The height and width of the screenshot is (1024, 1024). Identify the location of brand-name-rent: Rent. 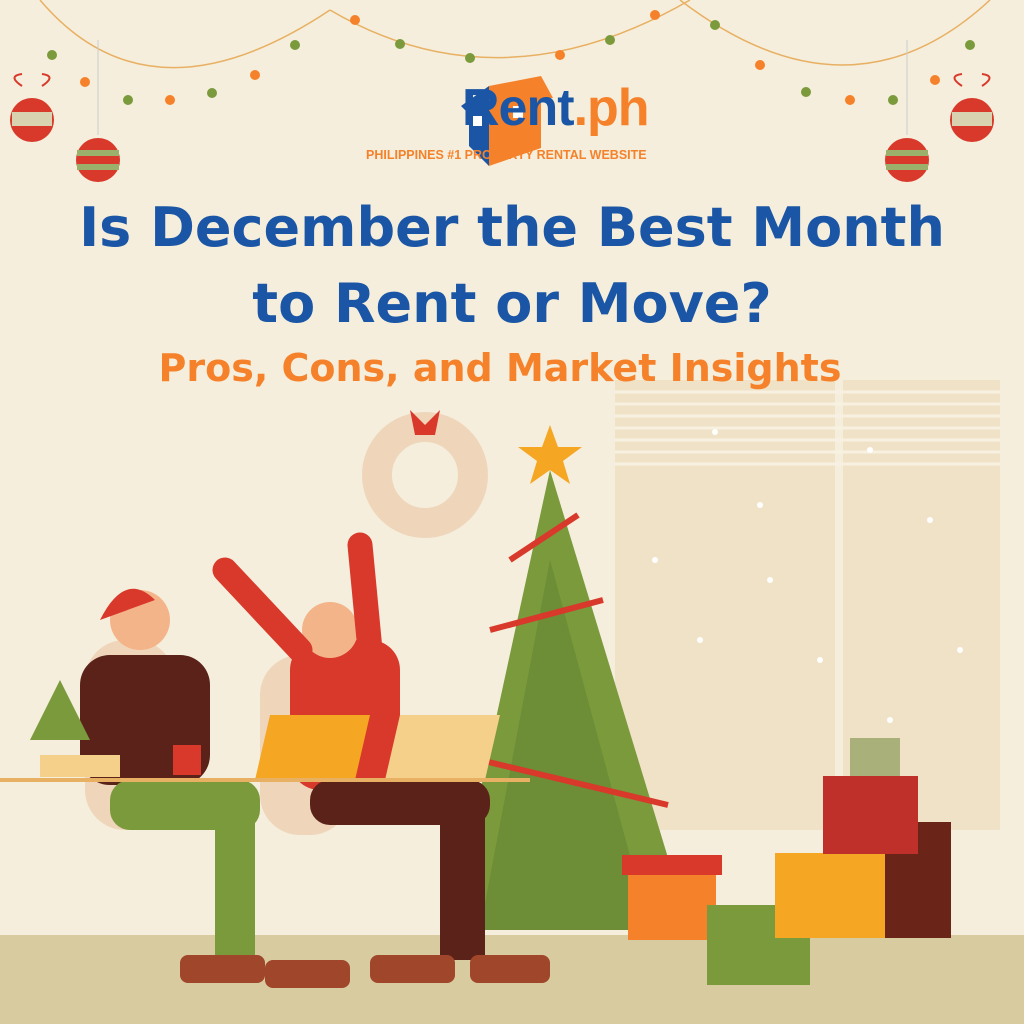
(518, 108).